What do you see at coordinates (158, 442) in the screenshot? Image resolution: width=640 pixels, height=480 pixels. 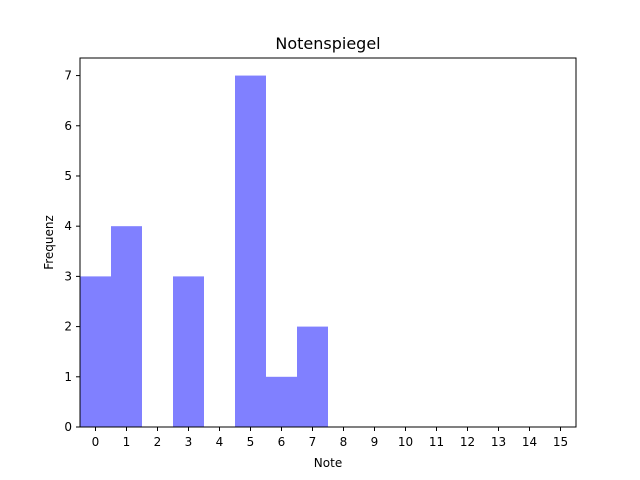 I see `x-tick-label-2: 2` at bounding box center [158, 442].